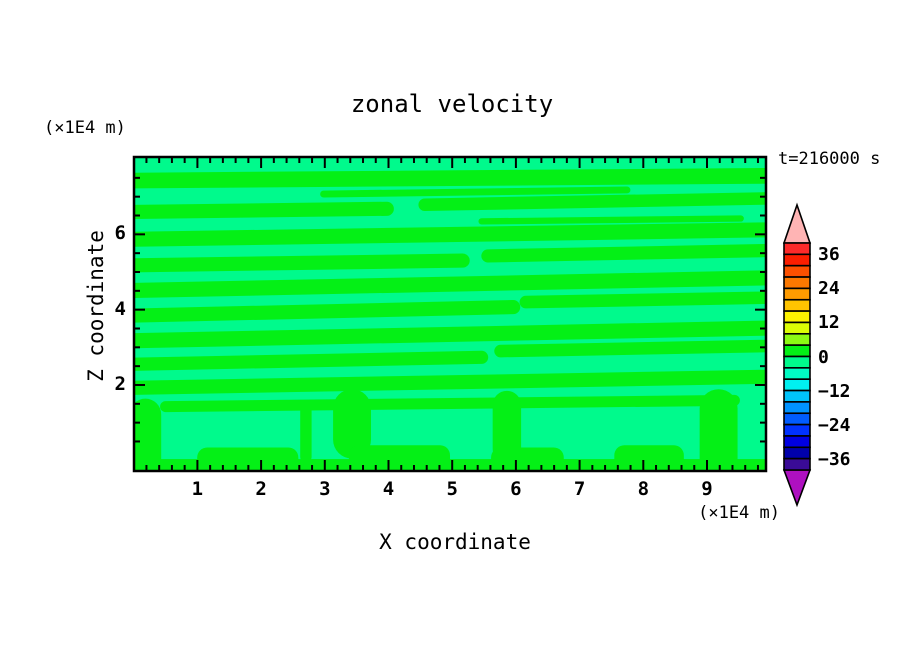 This screenshot has width=904, height=654. I want to click on x-tick-label: 2, so click(261, 489).